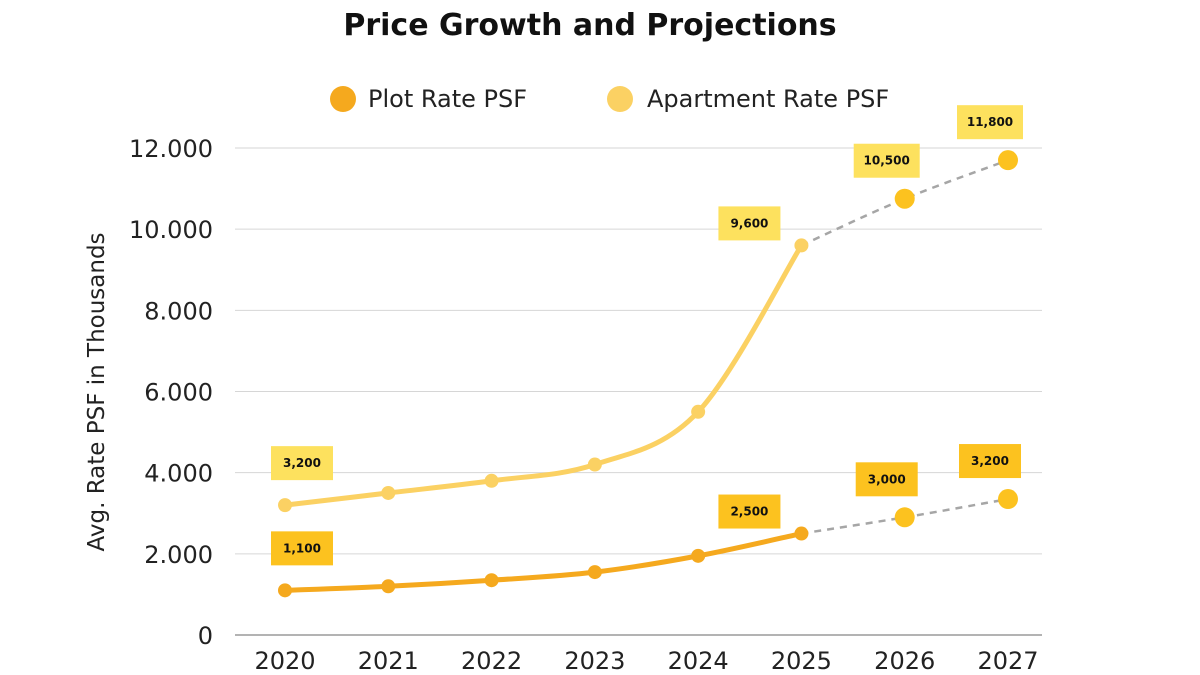 The width and height of the screenshot is (1200, 675). I want to click on y-tick-label: 8.000, so click(178, 311).